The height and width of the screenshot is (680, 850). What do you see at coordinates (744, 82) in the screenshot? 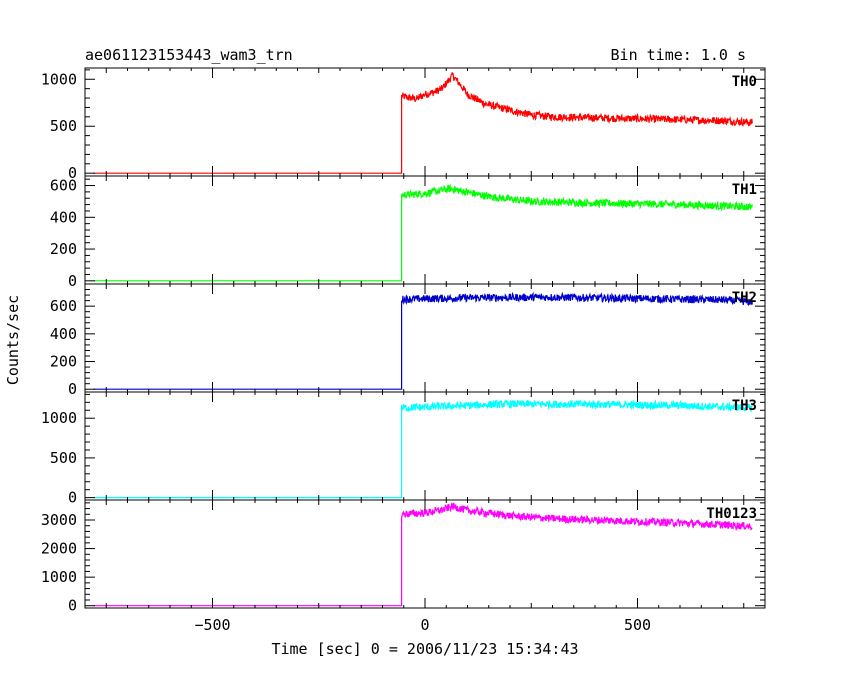
I see `panel-label-th0: TH0` at bounding box center [744, 82].